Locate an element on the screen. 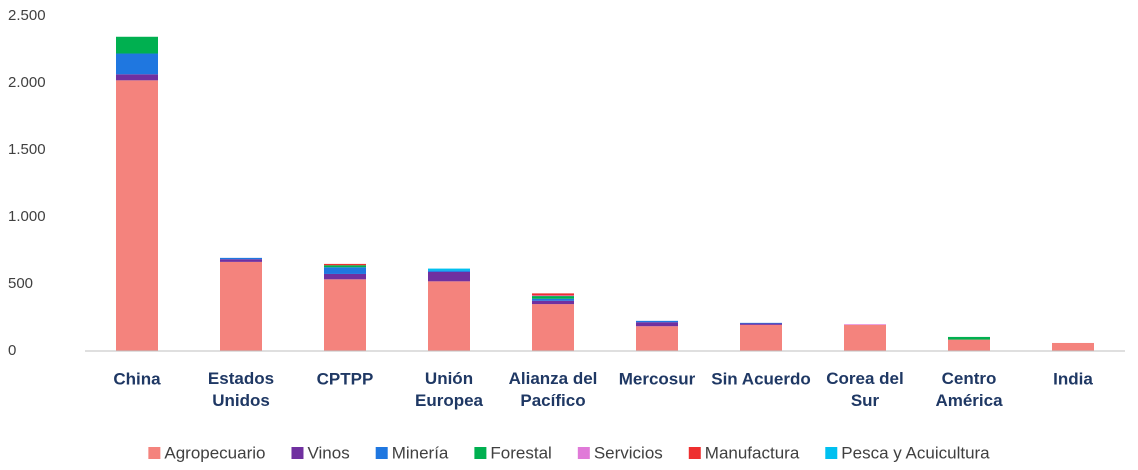 Image resolution: width=1138 pixels, height=470 pixels. legend-label: Forestal is located at coordinates (520, 452).